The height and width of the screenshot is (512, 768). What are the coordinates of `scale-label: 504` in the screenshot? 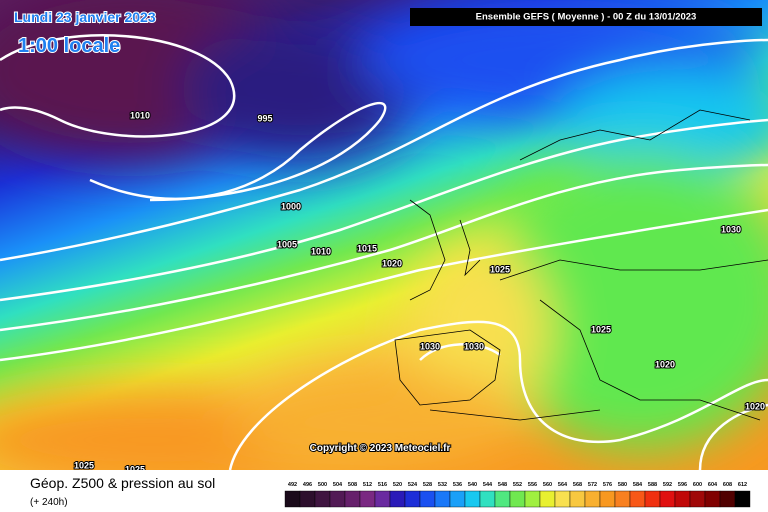 It's located at (338, 485).